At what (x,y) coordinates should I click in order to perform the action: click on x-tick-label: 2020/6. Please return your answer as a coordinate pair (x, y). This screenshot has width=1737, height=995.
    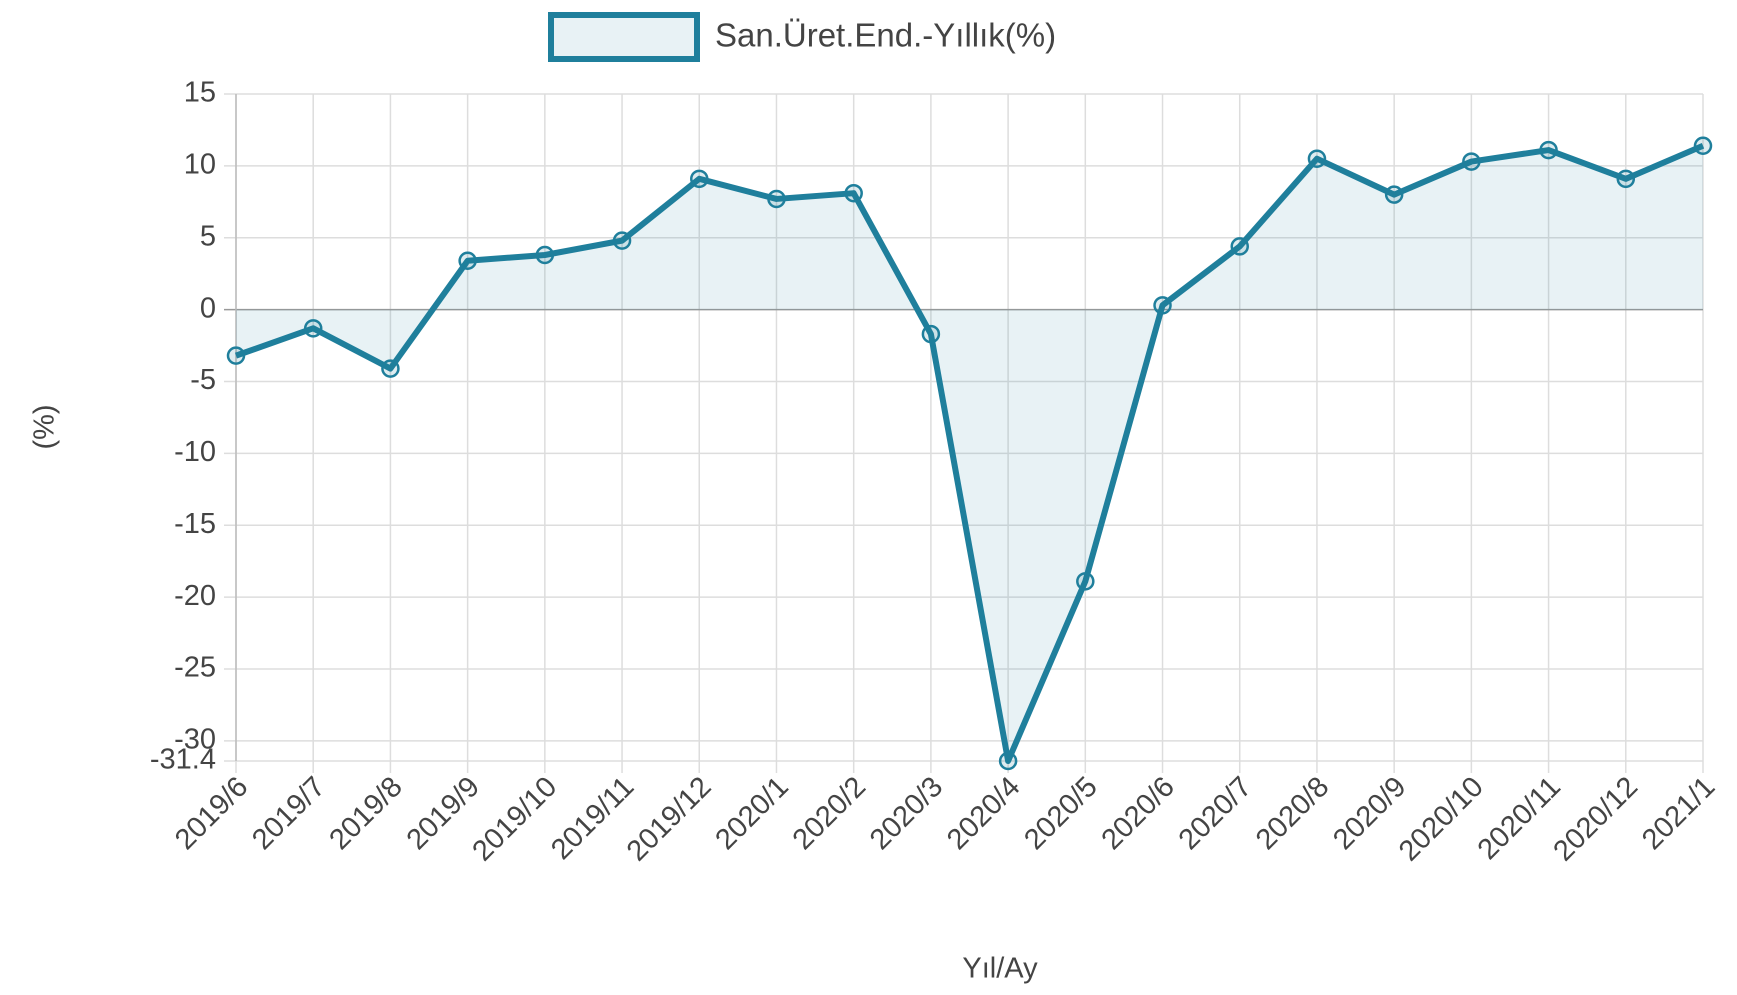
    Looking at the image, I should click on (1138, 813).